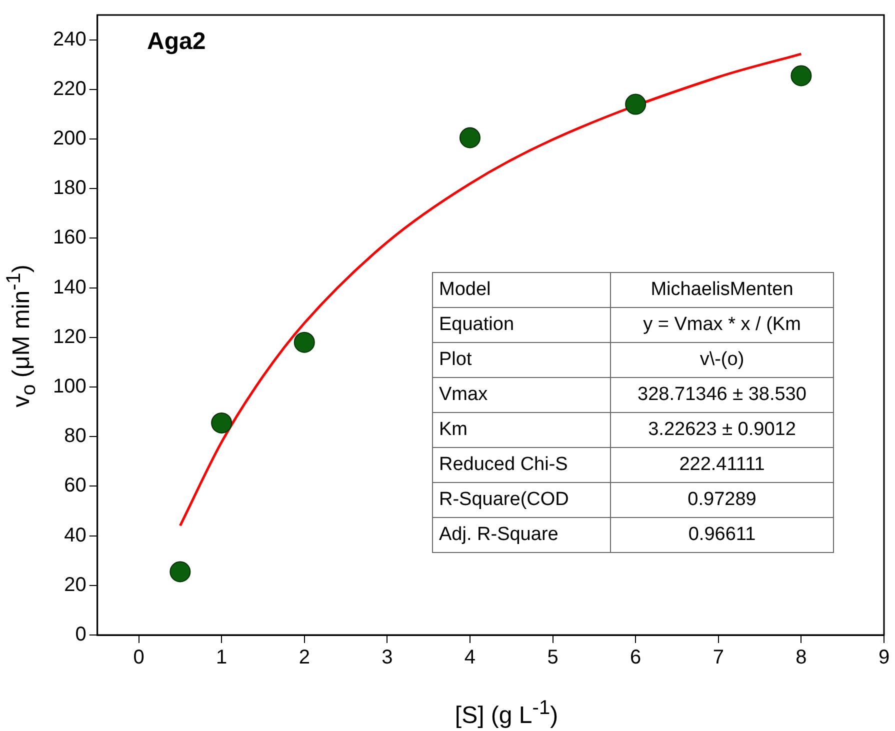  I want to click on y-tick-label: 20, so click(75, 585).